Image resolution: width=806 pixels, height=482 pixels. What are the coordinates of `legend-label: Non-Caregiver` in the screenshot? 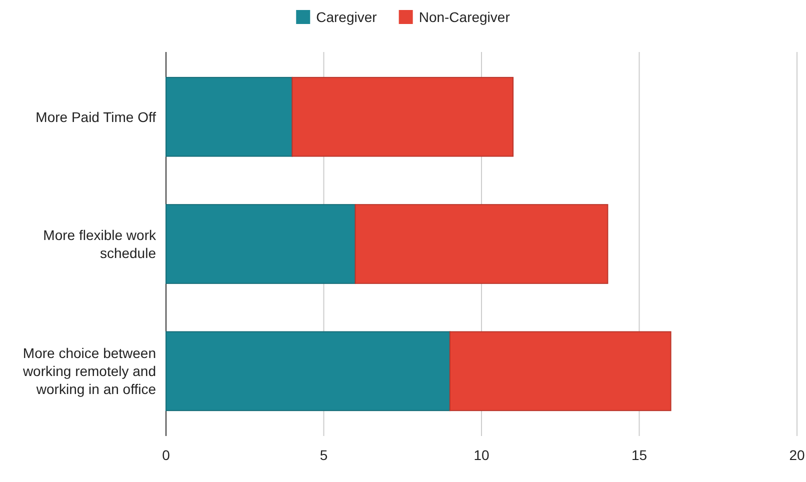 It's located at (464, 17).